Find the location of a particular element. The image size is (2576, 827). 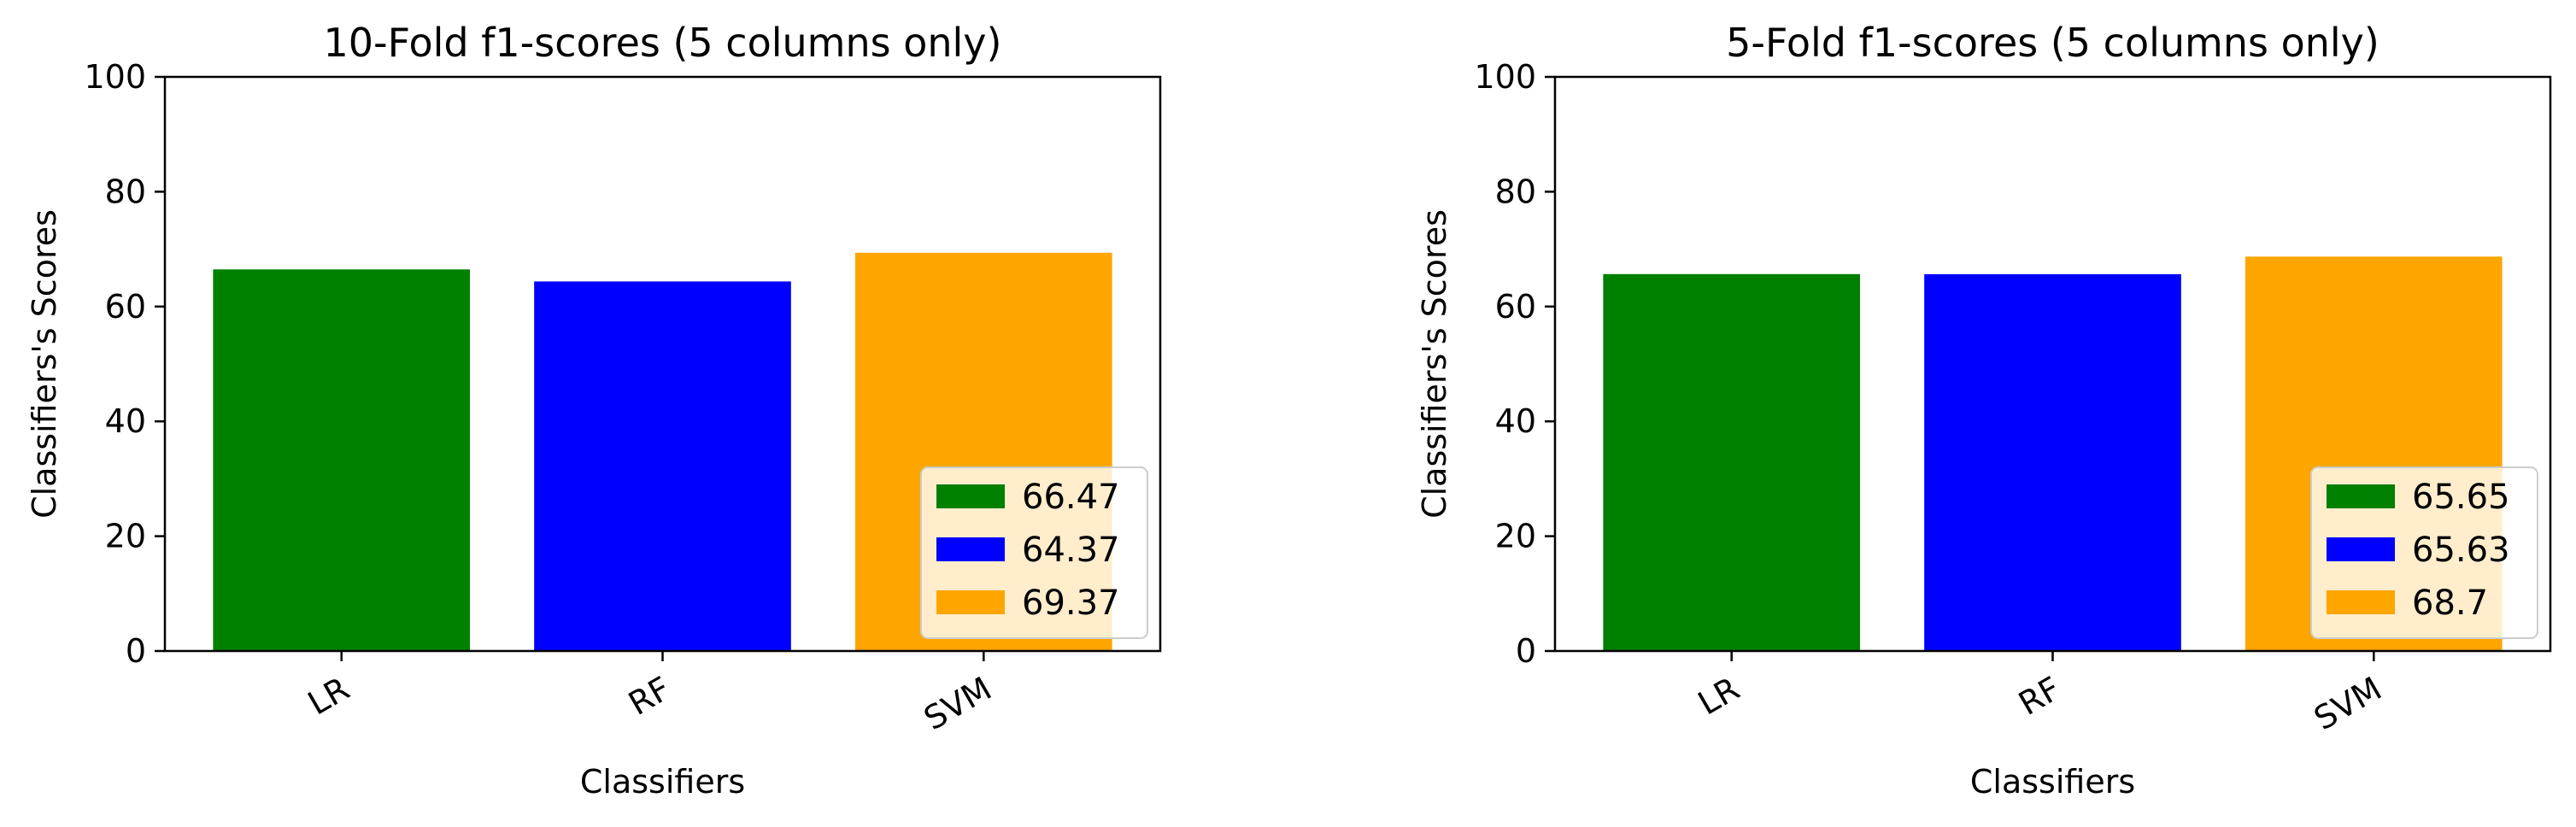

legend-entry: 66.47 is located at coordinates (1071, 497).